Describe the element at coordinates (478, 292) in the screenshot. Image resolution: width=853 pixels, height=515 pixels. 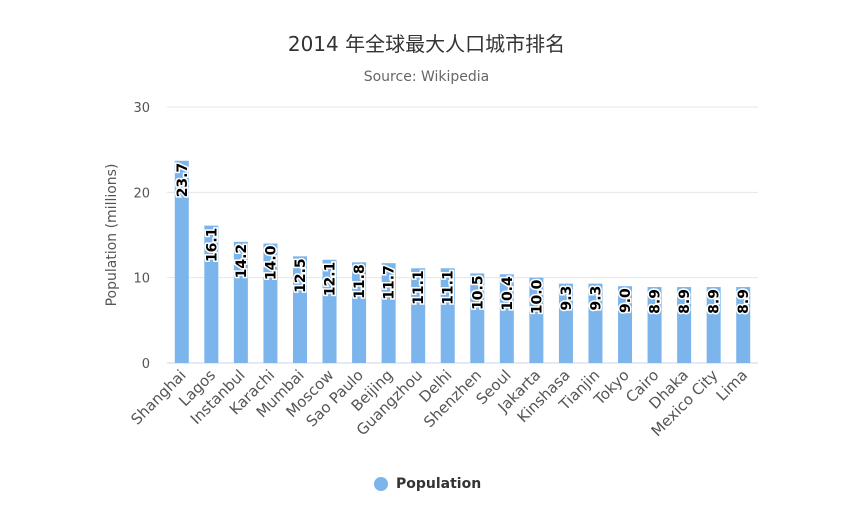
I see `data-label: 10.5` at that location.